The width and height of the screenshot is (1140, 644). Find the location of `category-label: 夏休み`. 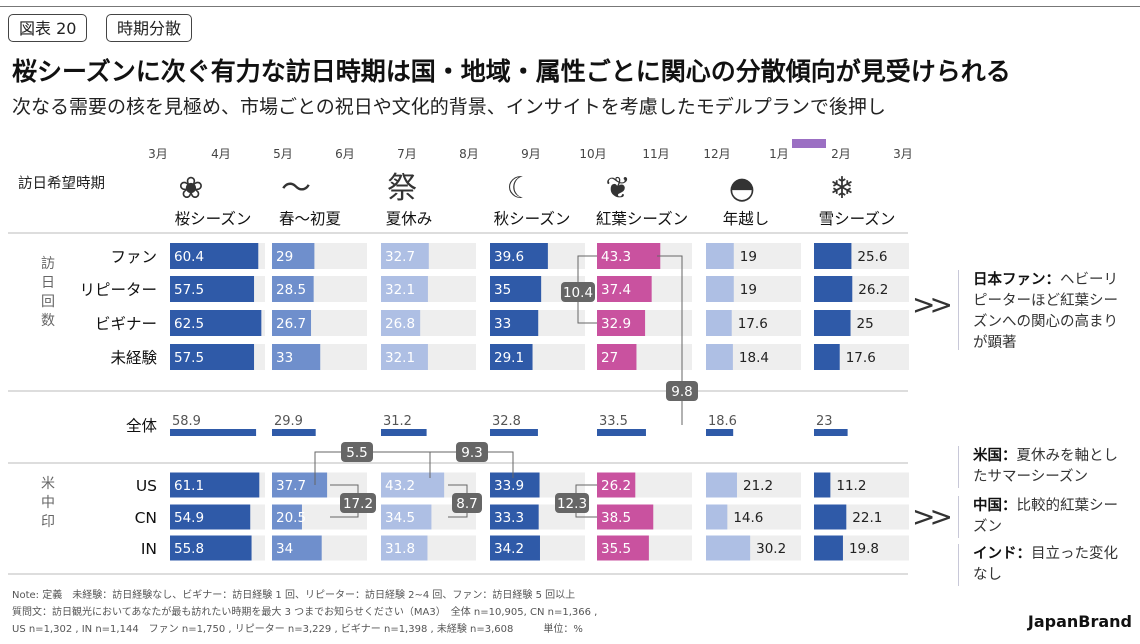

category-label: 夏休み is located at coordinates (409, 219).